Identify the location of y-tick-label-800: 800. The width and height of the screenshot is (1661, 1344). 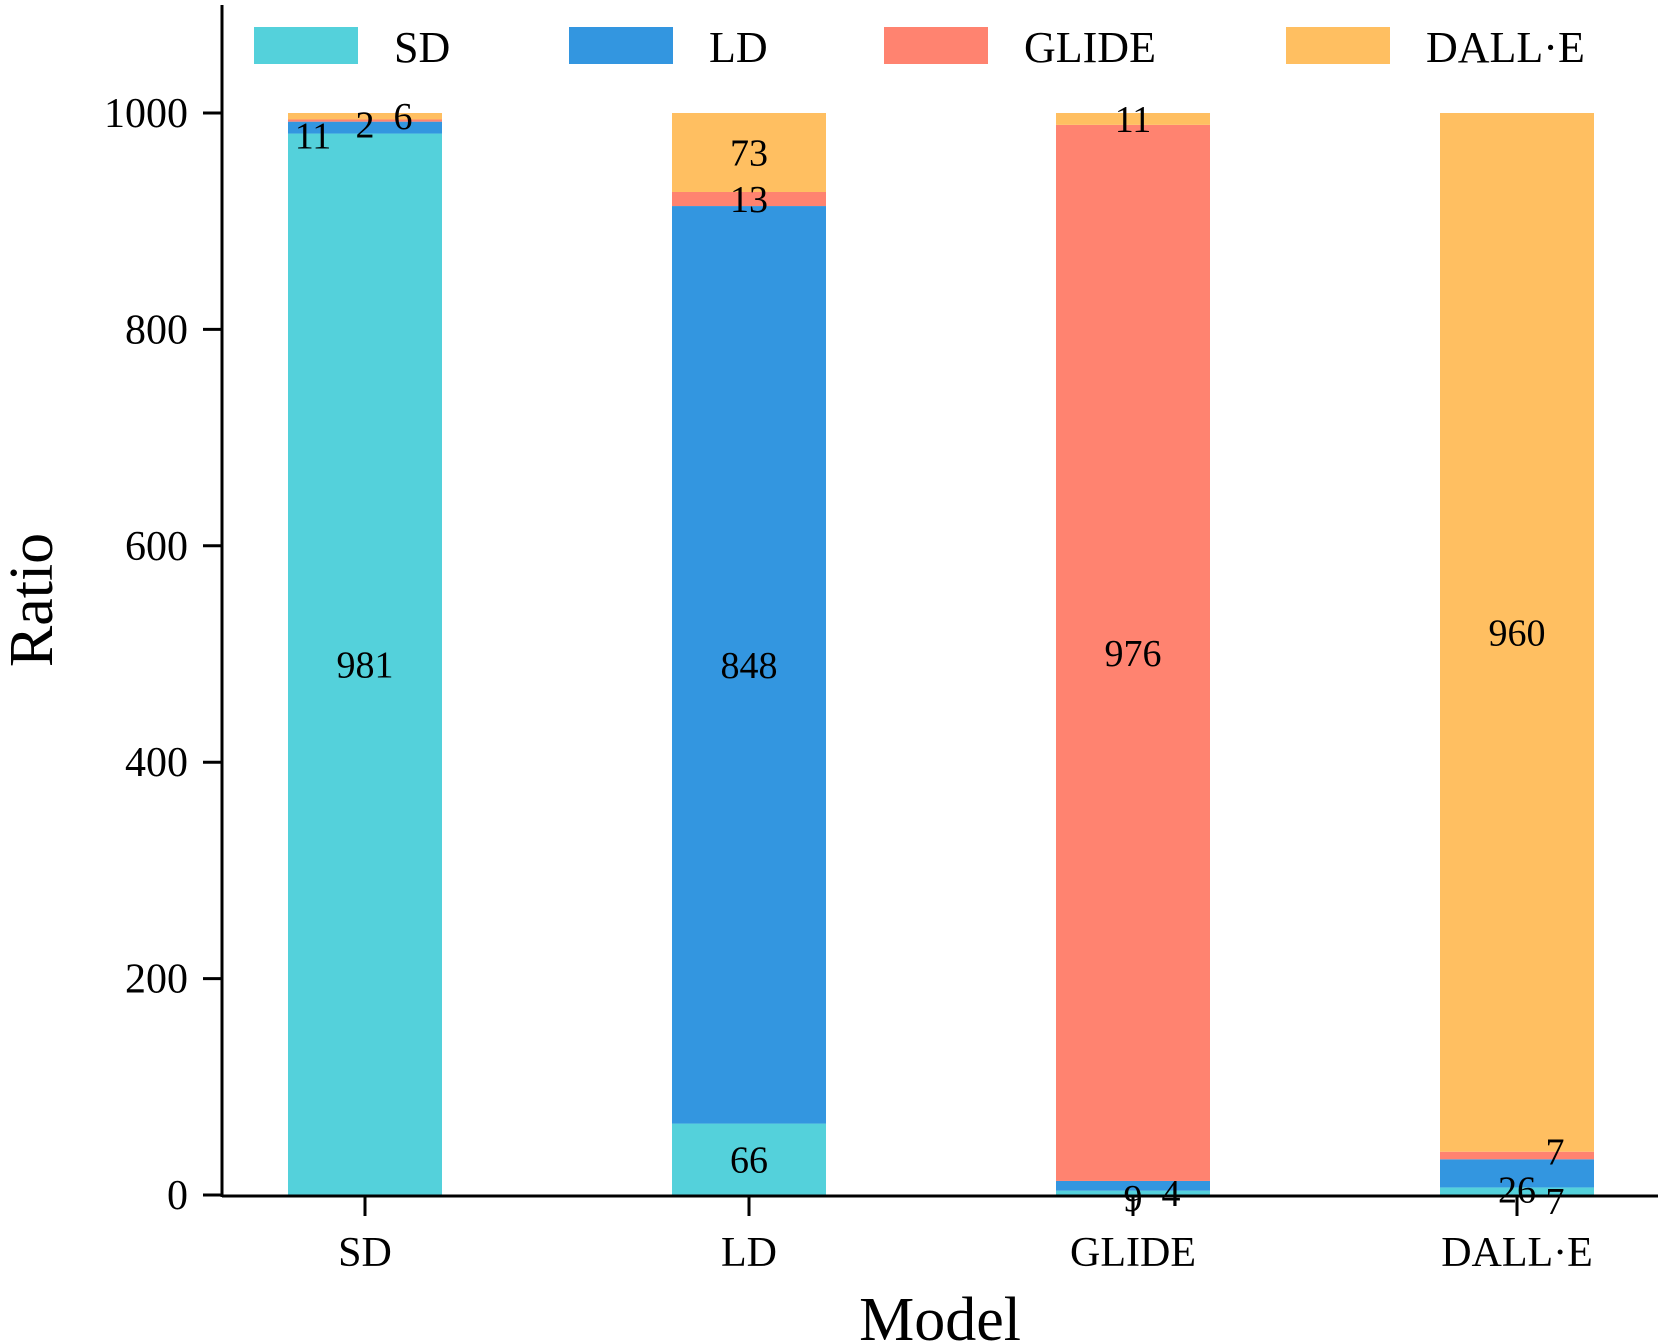
(156, 330).